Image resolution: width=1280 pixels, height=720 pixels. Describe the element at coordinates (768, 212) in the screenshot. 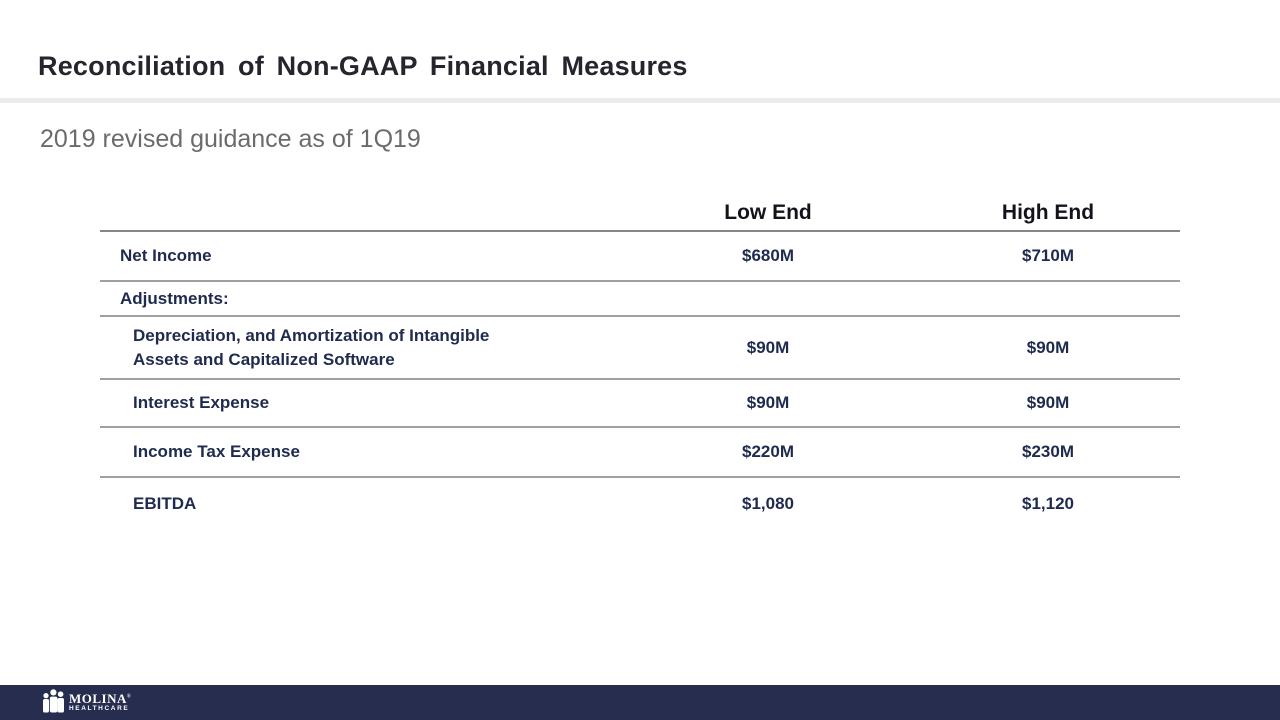

I see `column-header-low-end: Low End` at that location.